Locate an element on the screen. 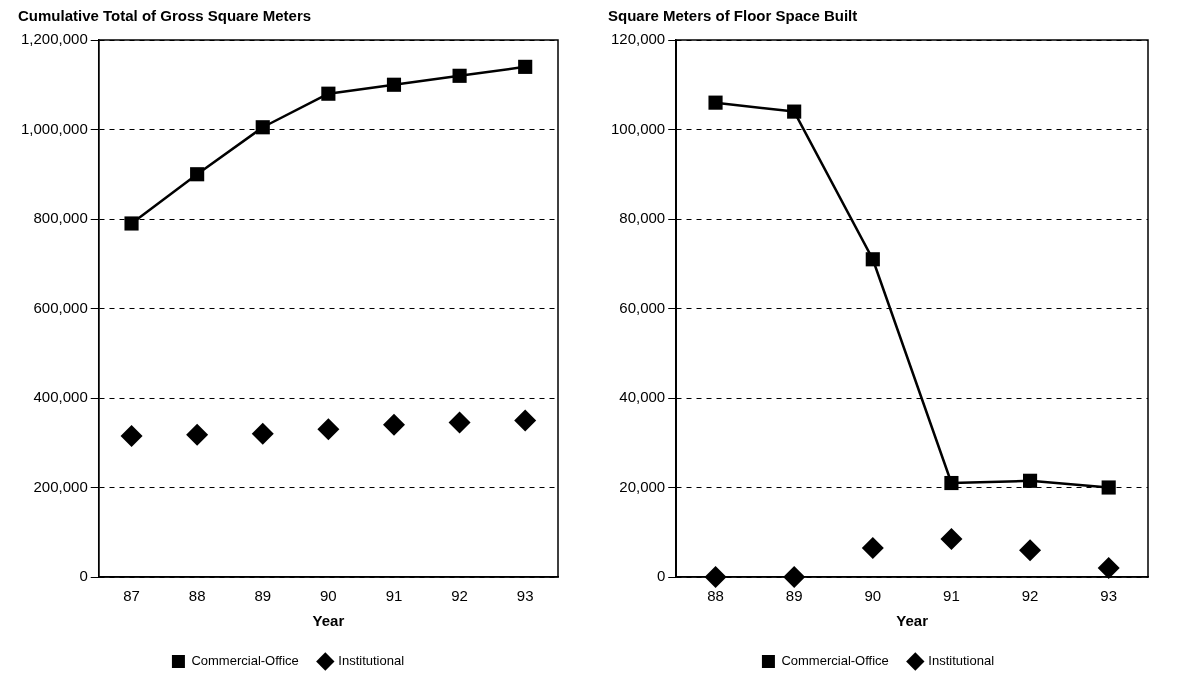 This screenshot has height=694, width=1192. y-tick-label: 800,000 is located at coordinates (60, 218).